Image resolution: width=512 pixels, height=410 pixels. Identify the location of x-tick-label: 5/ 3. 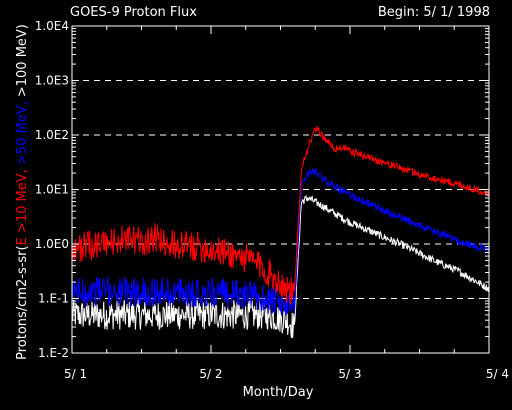
(349, 374).